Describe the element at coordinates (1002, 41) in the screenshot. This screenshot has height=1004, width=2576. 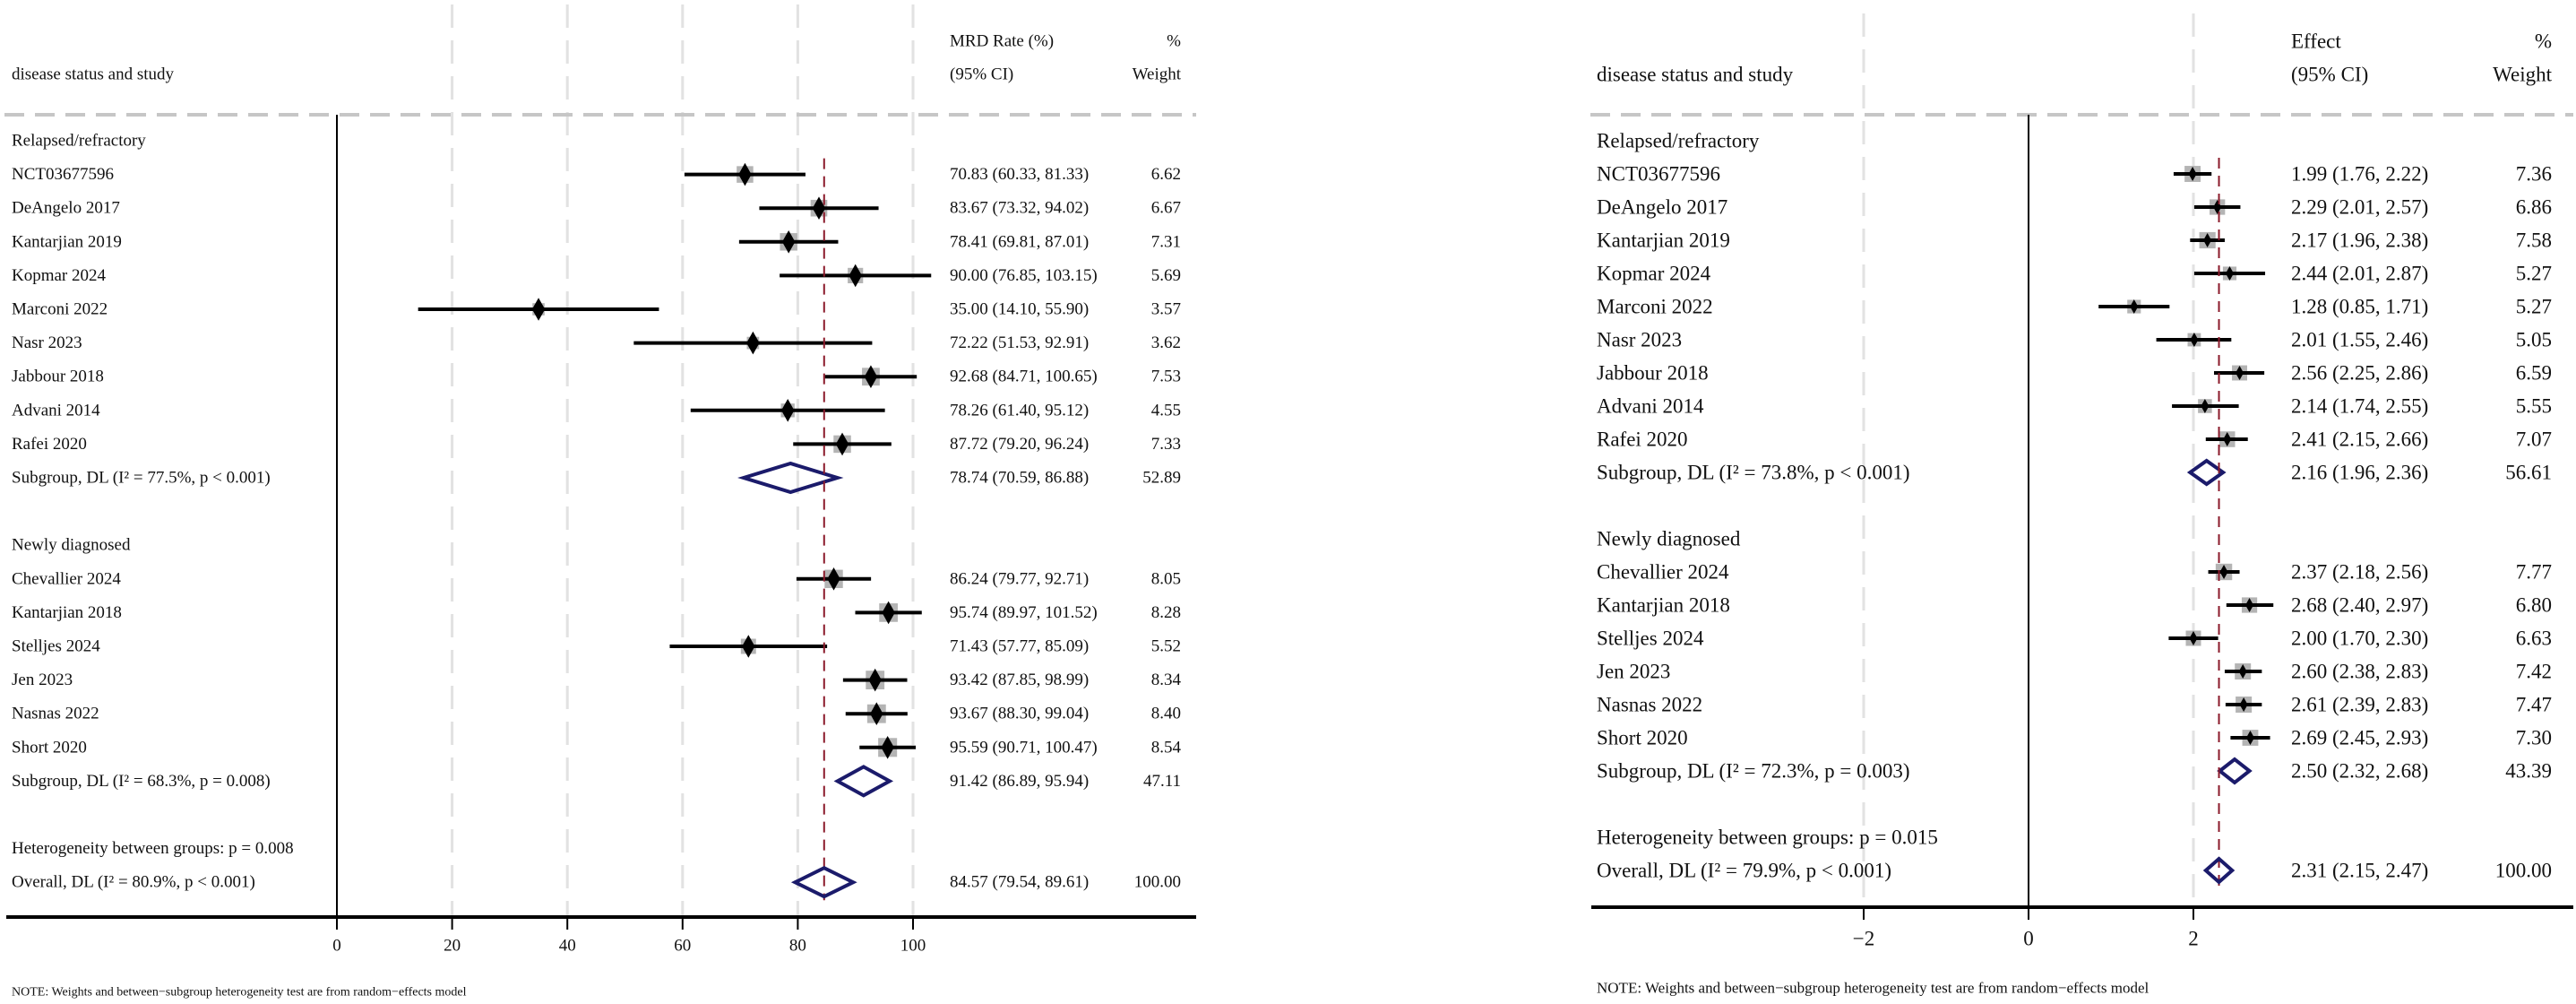
I see `header-estimate-line1: MRD Rate (%)` at that location.